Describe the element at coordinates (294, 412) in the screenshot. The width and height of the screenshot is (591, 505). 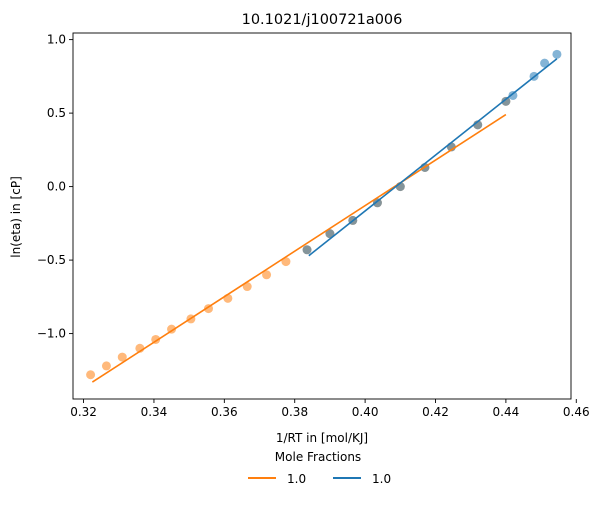
I see `x-tick-label: 0.38` at that location.